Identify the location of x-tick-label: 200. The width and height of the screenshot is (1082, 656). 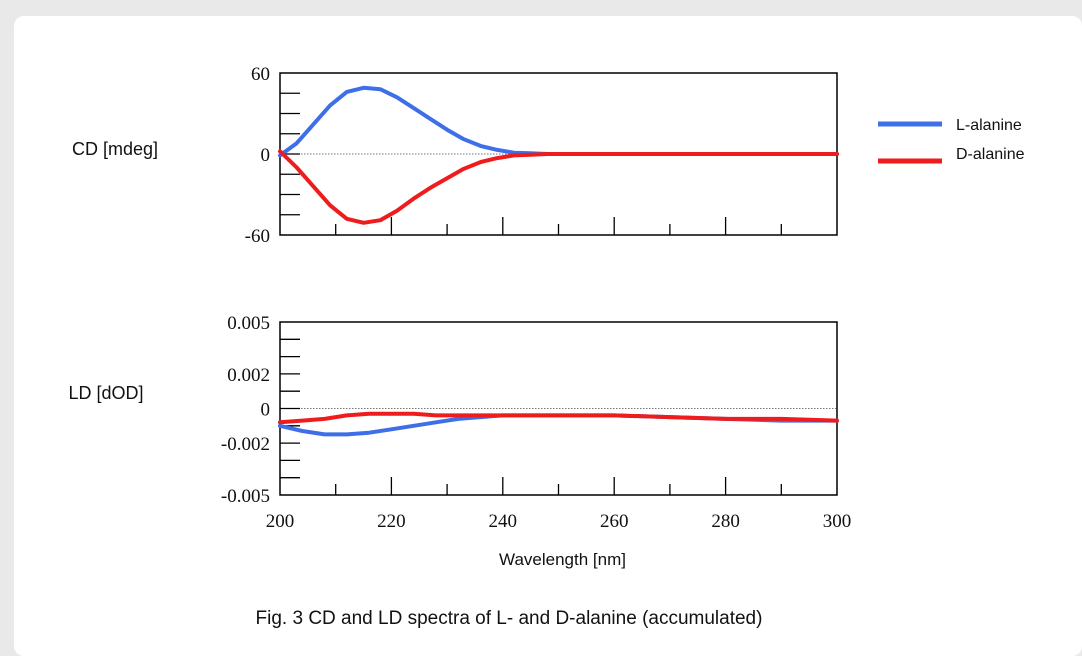
(280, 521).